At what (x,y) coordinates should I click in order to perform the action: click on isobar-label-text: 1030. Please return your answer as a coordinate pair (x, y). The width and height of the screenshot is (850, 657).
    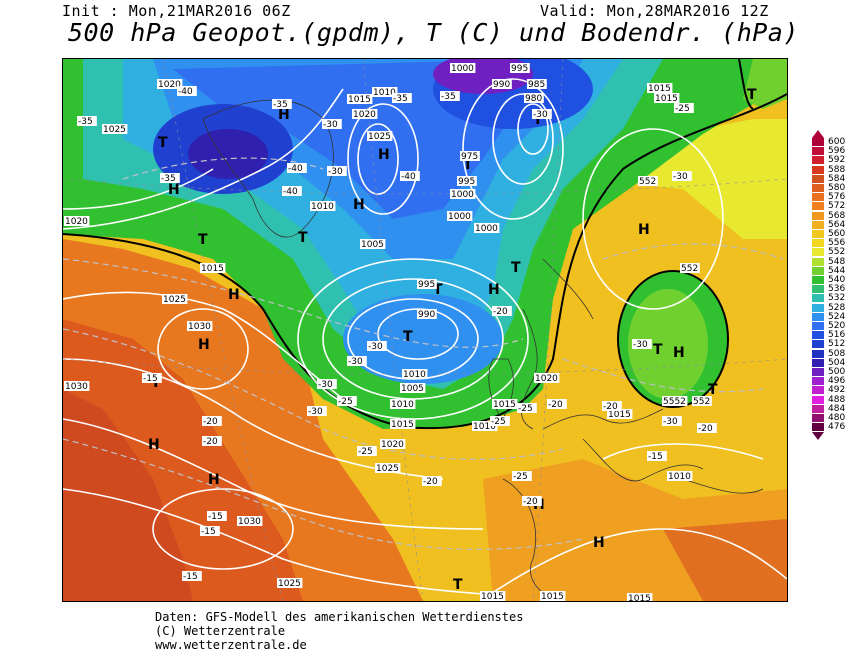
    Looking at the image, I should click on (199, 327).